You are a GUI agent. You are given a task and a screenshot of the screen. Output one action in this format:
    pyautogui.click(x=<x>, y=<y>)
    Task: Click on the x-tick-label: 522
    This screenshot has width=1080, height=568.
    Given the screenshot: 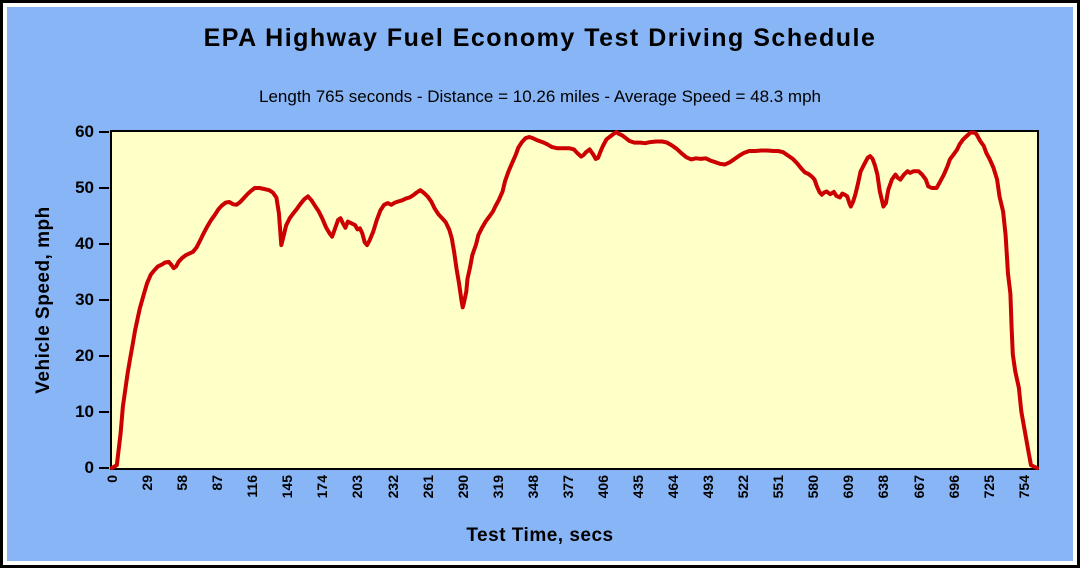 What is the action you would take?
    pyautogui.click(x=743, y=487)
    